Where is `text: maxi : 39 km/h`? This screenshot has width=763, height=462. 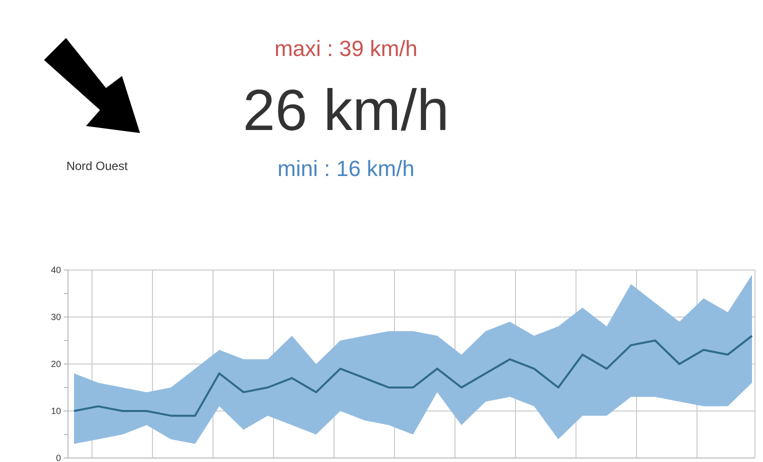
text: maxi : 39 km/h is located at coordinates (346, 48).